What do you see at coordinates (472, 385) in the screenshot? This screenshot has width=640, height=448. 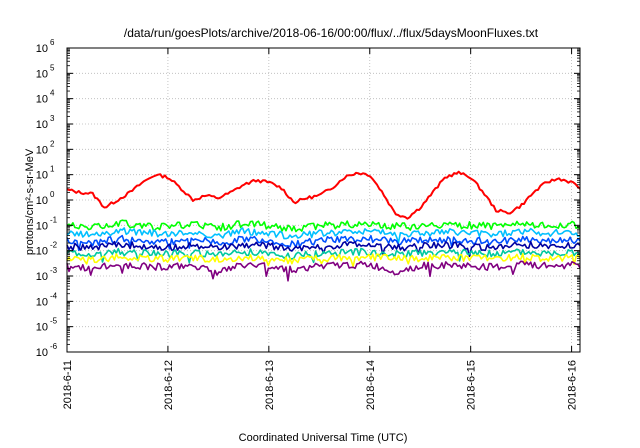 I see `x-tick-label: 2018-6-15` at bounding box center [472, 385].